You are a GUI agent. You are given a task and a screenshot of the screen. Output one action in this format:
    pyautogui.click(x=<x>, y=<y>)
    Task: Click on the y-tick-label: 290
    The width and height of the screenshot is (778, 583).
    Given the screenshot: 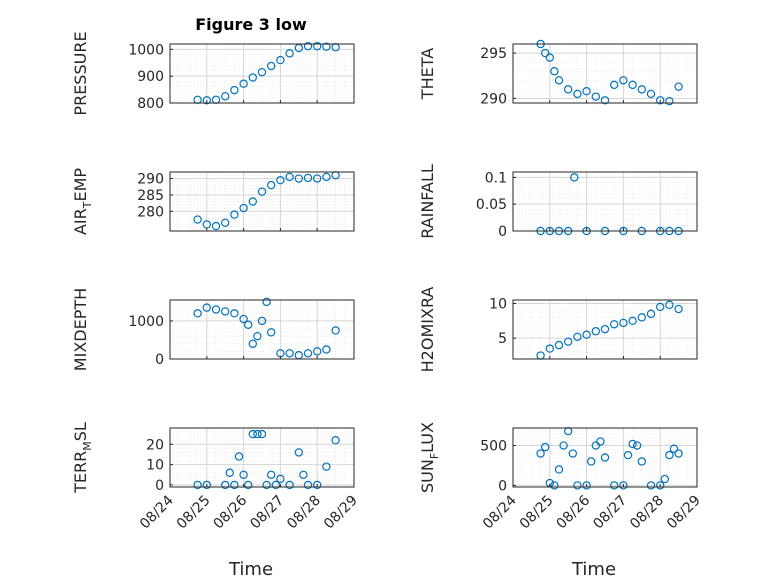 What is the action you would take?
    pyautogui.click(x=150, y=180)
    